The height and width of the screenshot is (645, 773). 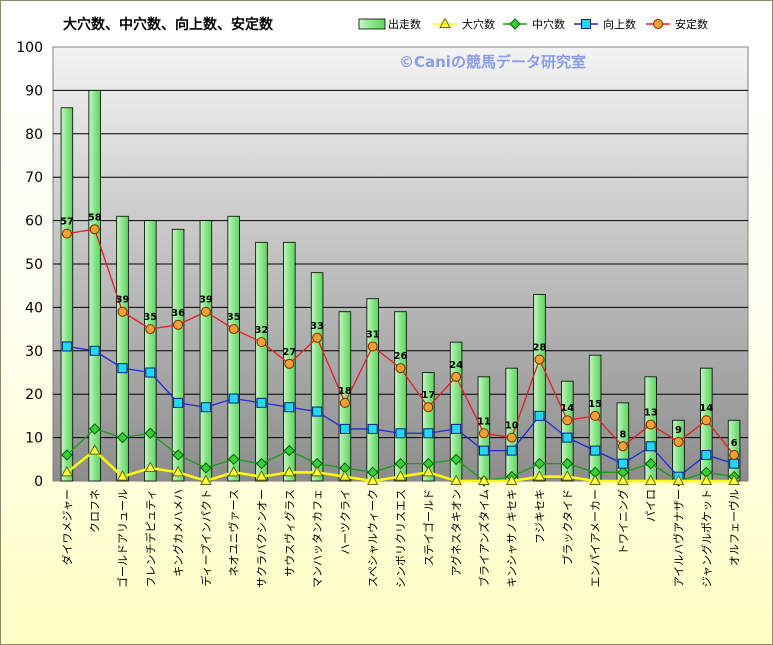 I want to click on category-label: エンパイアメーカー, so click(x=595, y=538).